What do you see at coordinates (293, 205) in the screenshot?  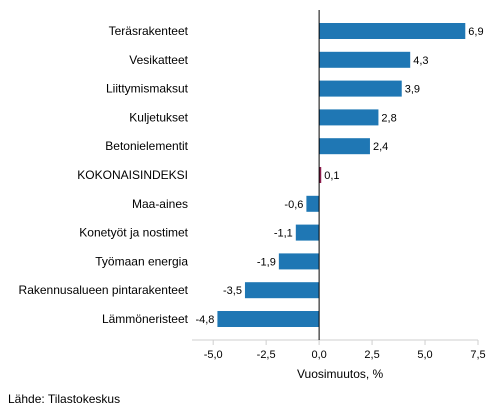 I see `value-label: -0,6` at bounding box center [293, 205].